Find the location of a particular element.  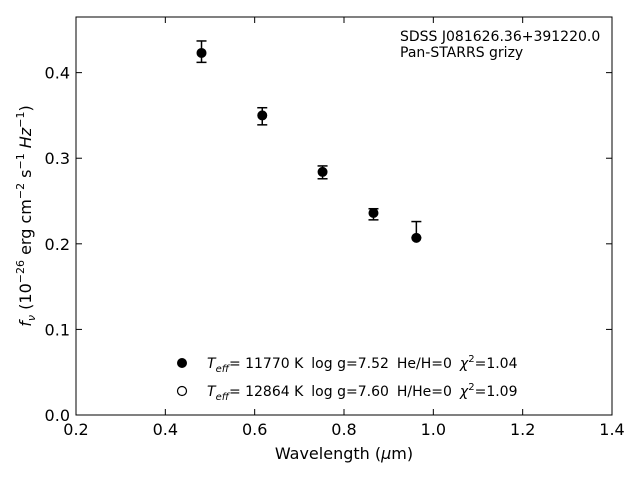

x-tick-label: 0.2 is located at coordinates (75, 429).